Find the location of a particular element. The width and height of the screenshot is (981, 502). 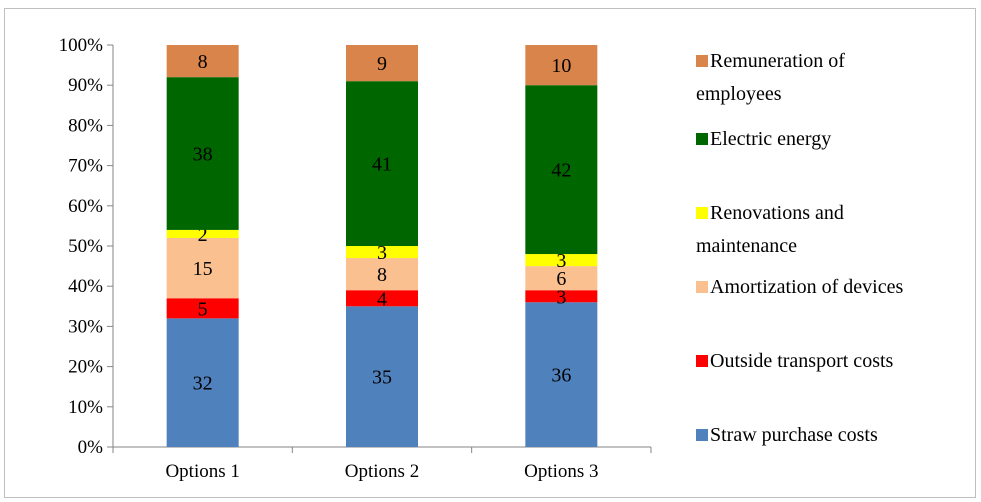

legend-swatch-remuneration-of-employees is located at coordinates (702, 61).